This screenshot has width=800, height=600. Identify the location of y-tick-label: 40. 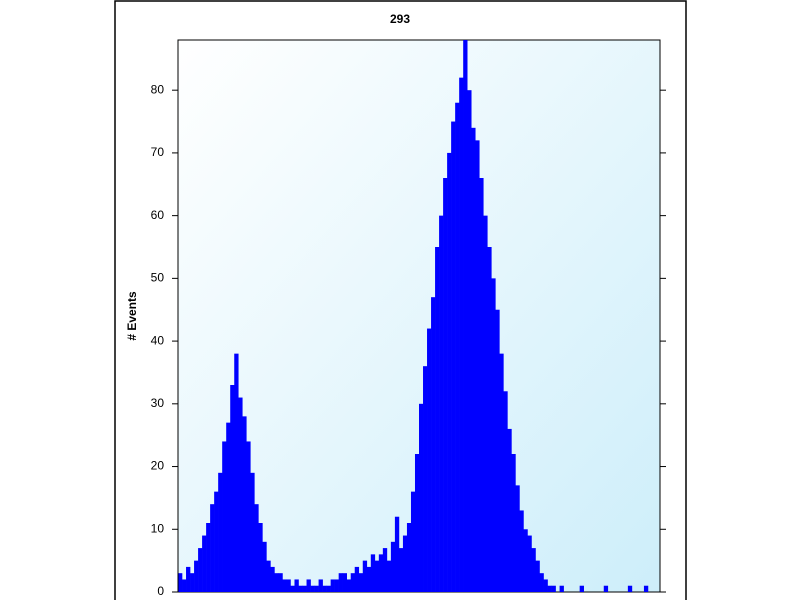
(158, 340).